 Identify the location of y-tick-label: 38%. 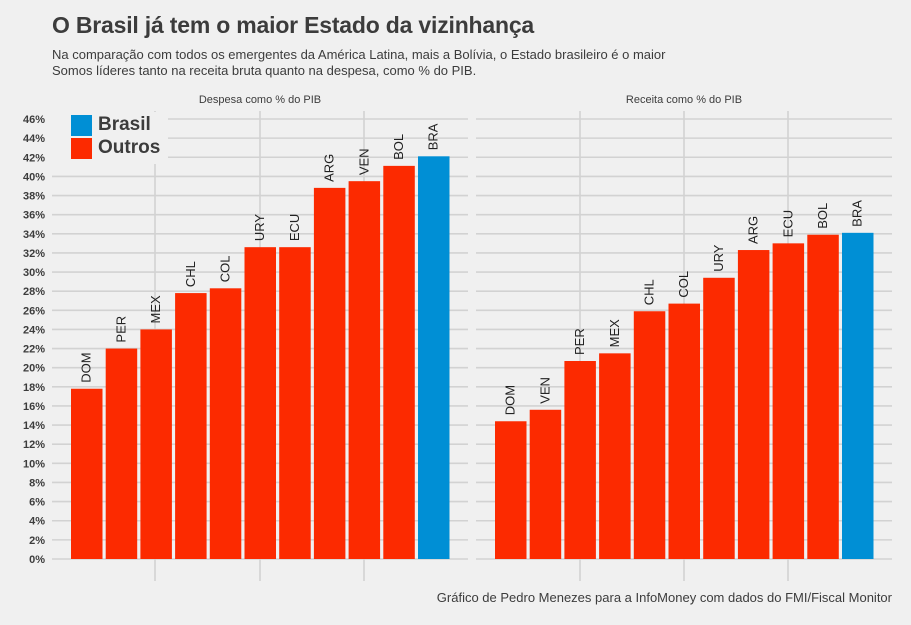
(34, 197).